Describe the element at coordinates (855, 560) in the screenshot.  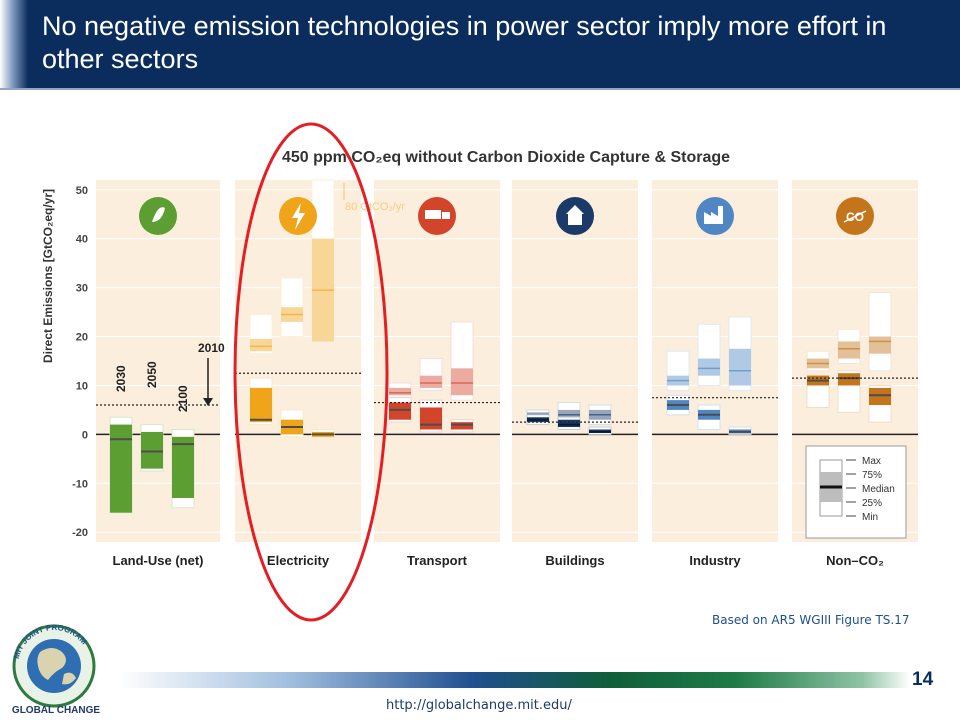
I see `sector-label: Non–CO₂` at that location.